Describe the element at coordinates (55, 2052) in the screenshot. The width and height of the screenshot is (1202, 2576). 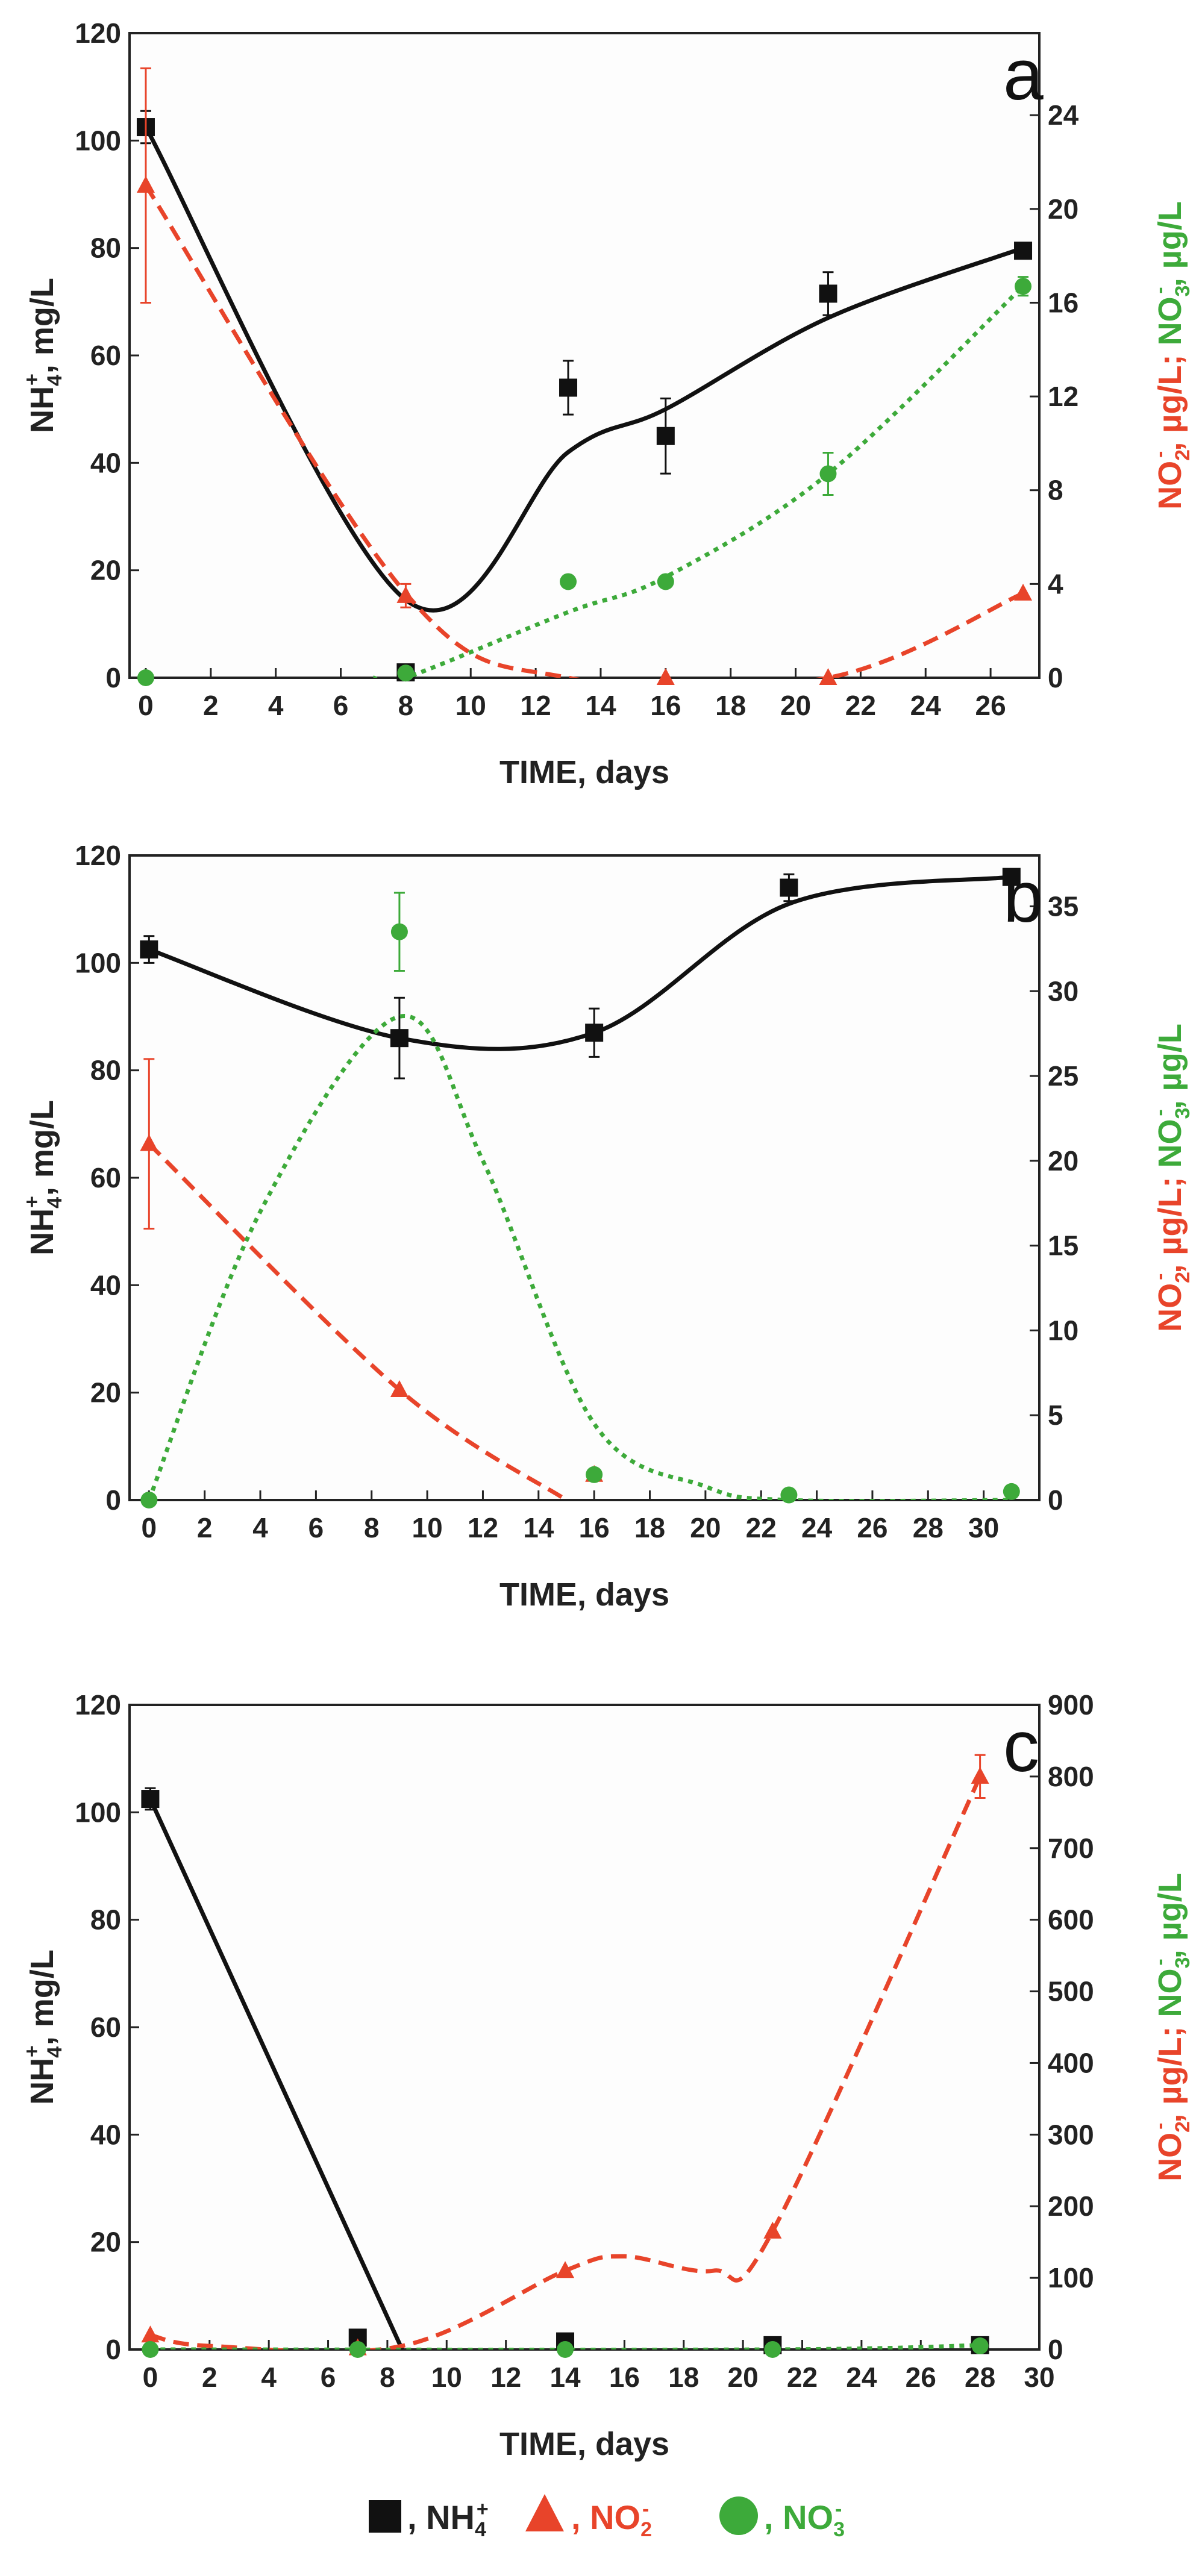
I see `y-left-title-sub: 4` at that location.